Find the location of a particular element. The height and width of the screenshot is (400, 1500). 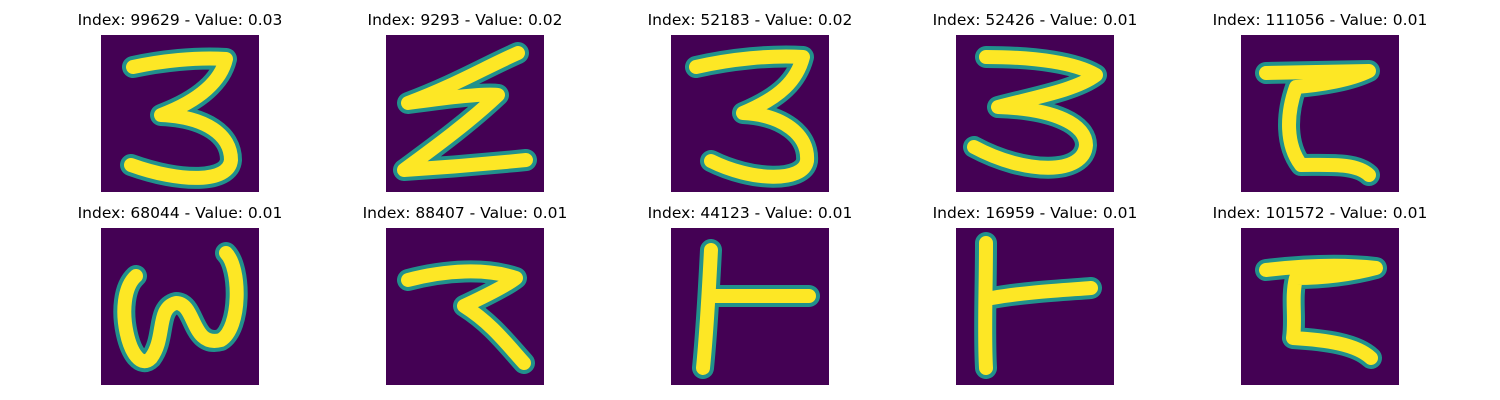

panel-title: Index: 111056 - Value: 0.01 is located at coordinates (1320, 20).